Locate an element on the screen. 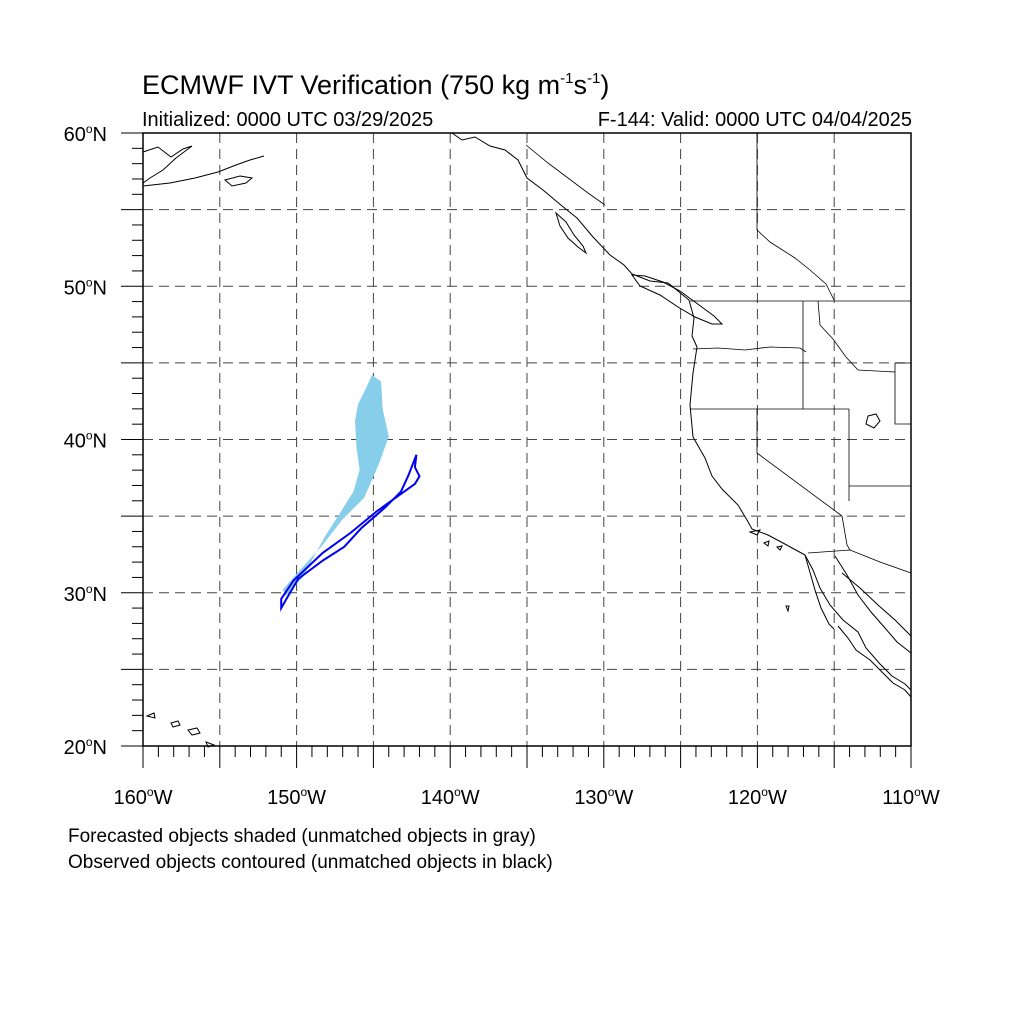 This screenshot has width=1024, height=1024. map-title: ECMWF IVT Verification (750 kg m-1s-1) is located at coordinates (375, 85).